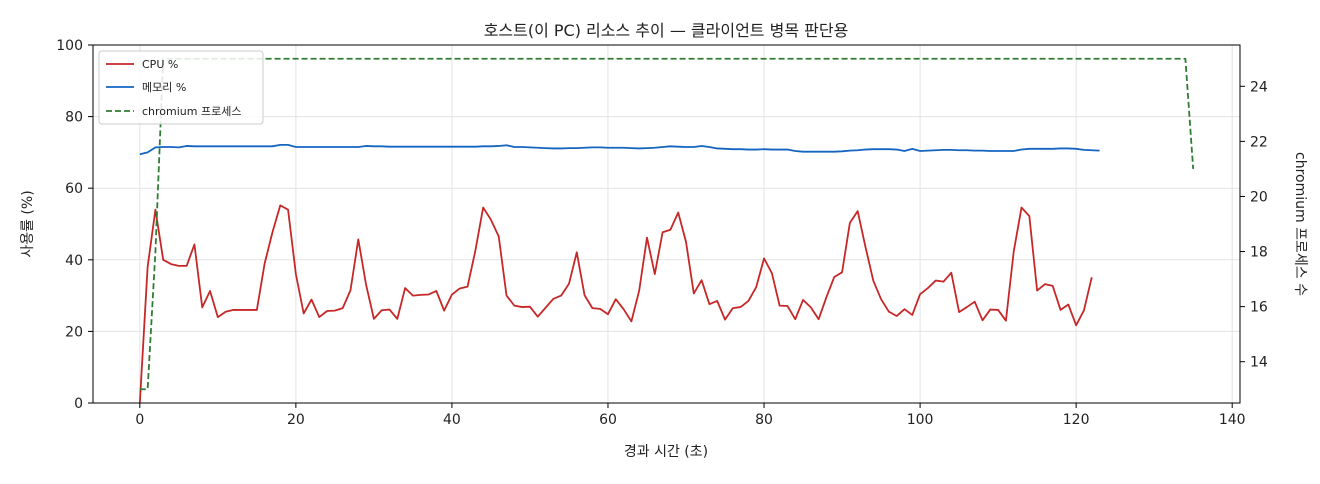 The height and width of the screenshot is (484, 1320). Describe the element at coordinates (139, 420) in the screenshot. I see `x-tick-label: 0` at that location.